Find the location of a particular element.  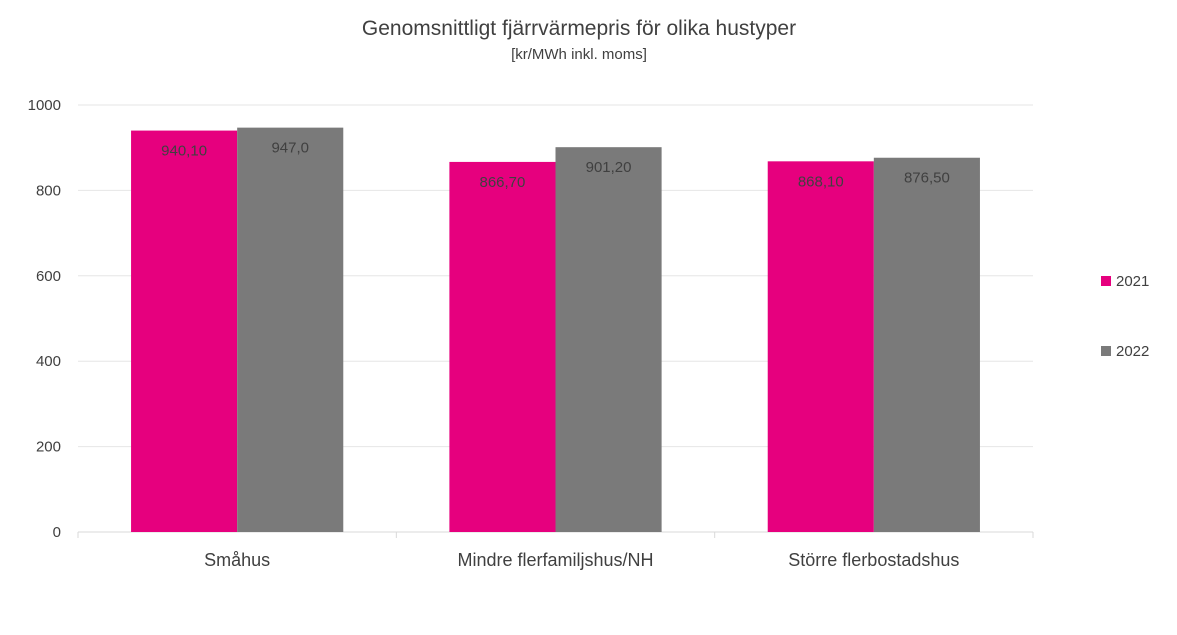

data-label: 947,0 is located at coordinates (290, 148).